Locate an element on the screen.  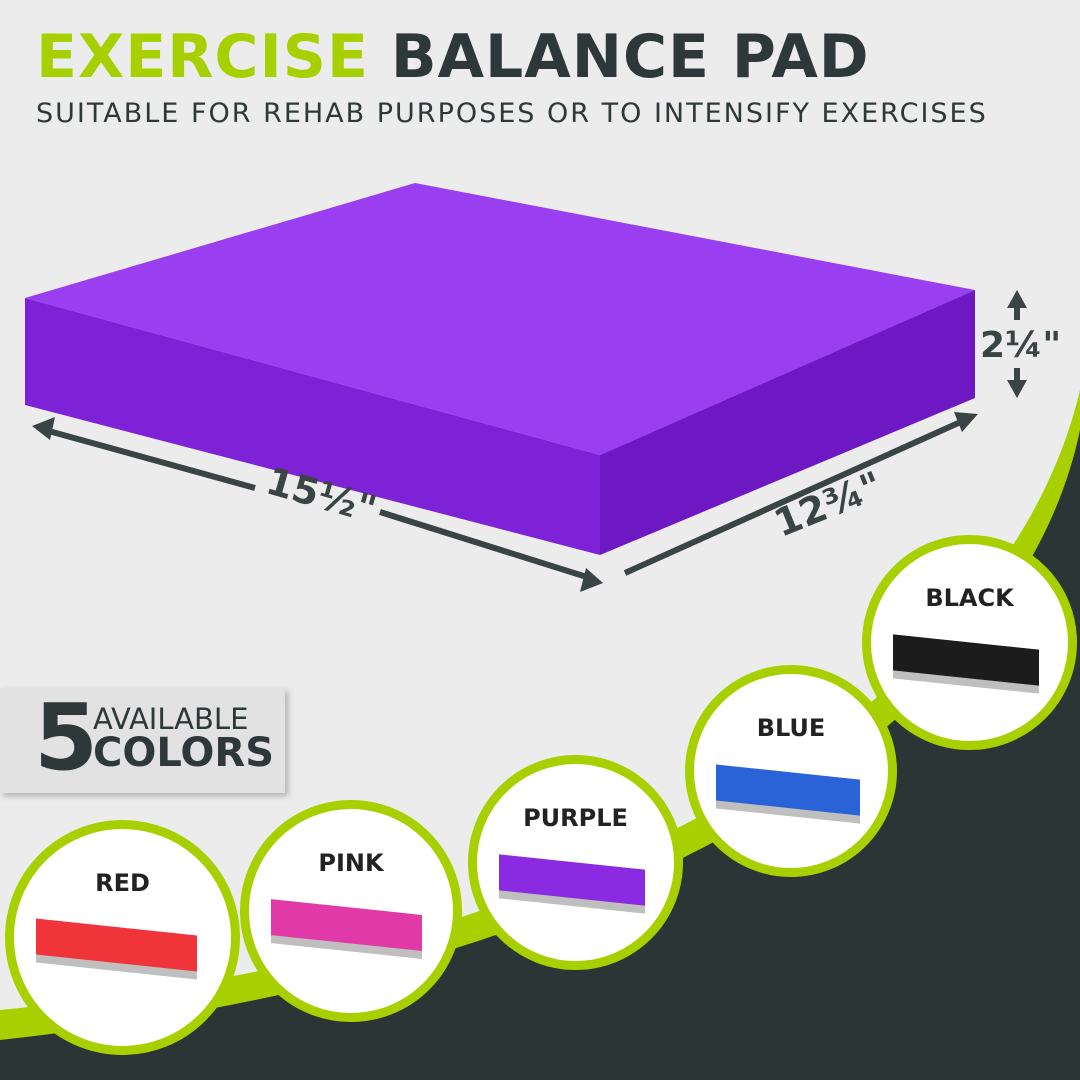
purple-pad is located at coordinates (572, 880).